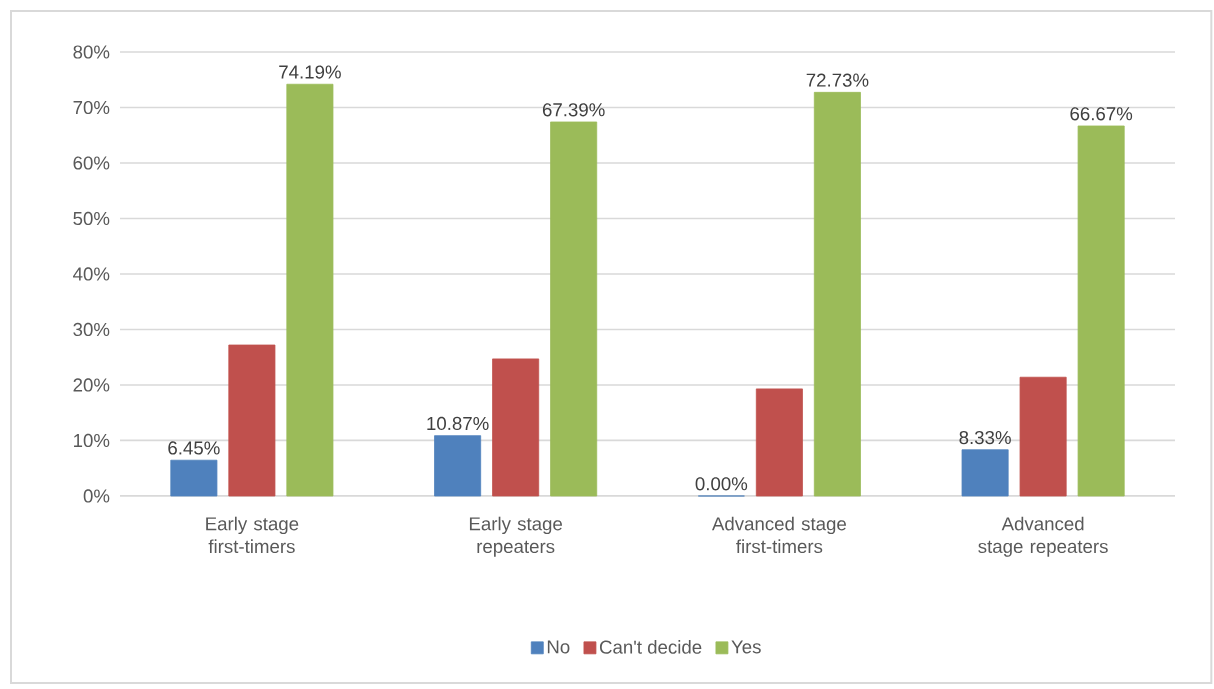 The image size is (1214, 689). I want to click on legend-label: Yes, so click(746, 647).